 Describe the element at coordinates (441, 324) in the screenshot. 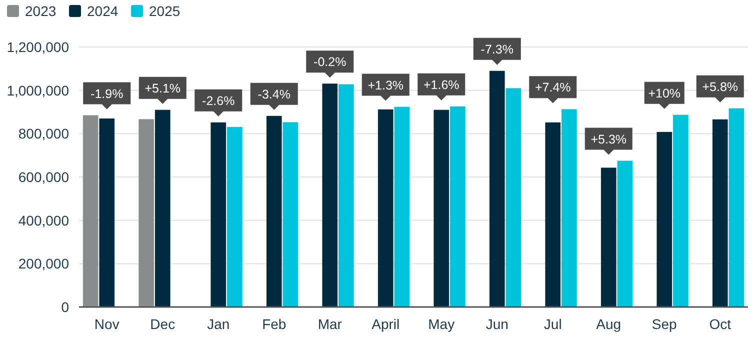

I see `x-tick-label: May` at that location.